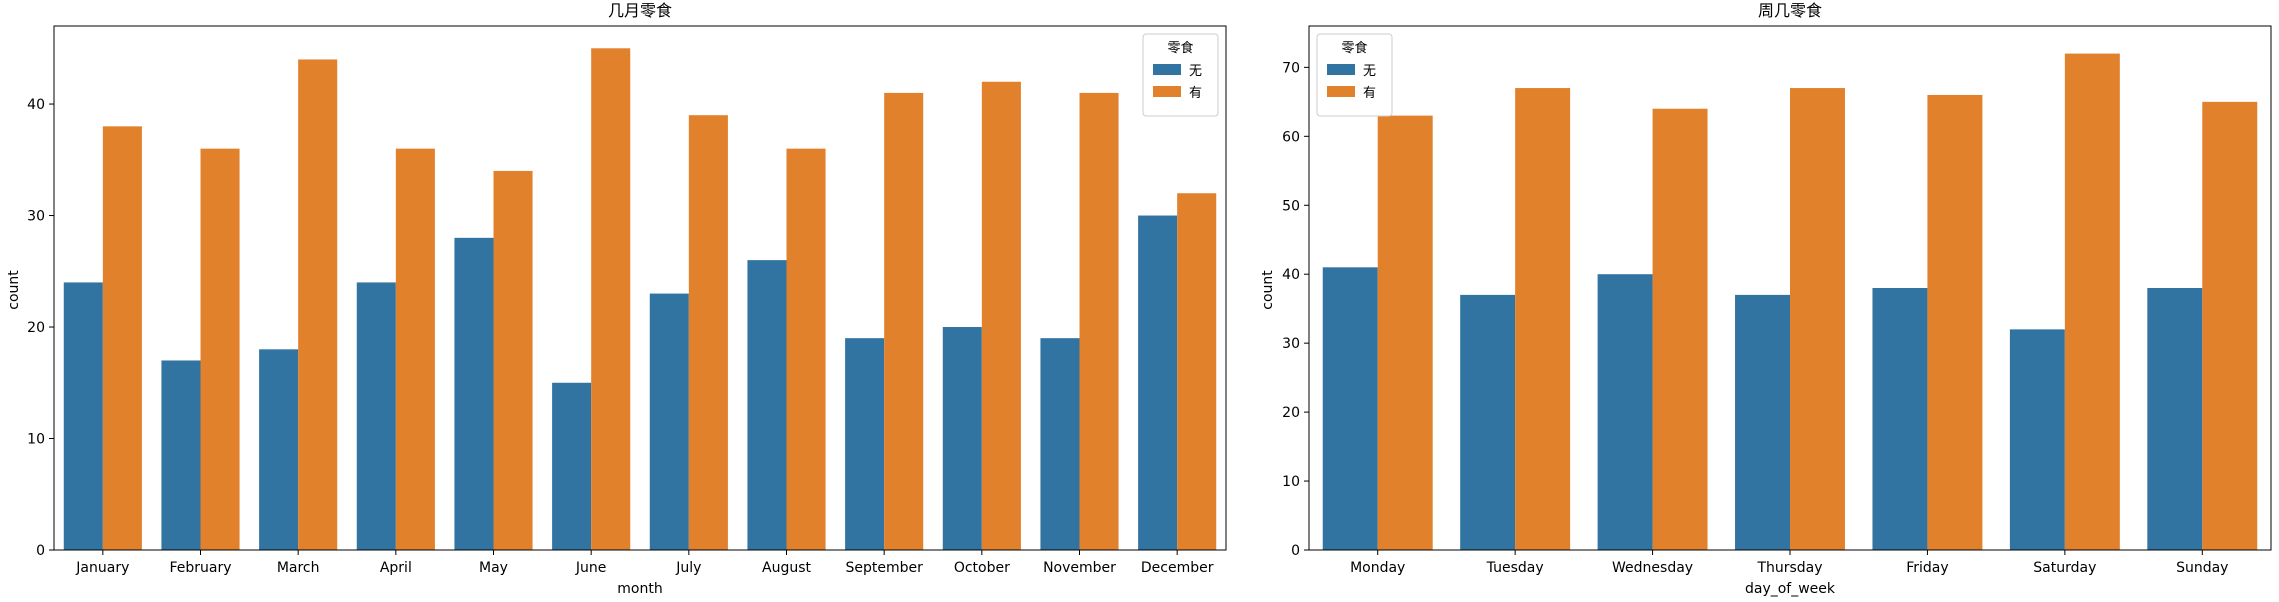 Image resolution: width=2279 pixels, height=602 pixels. Describe the element at coordinates (1001, 315) in the screenshot. I see `bar-yes-october` at that location.